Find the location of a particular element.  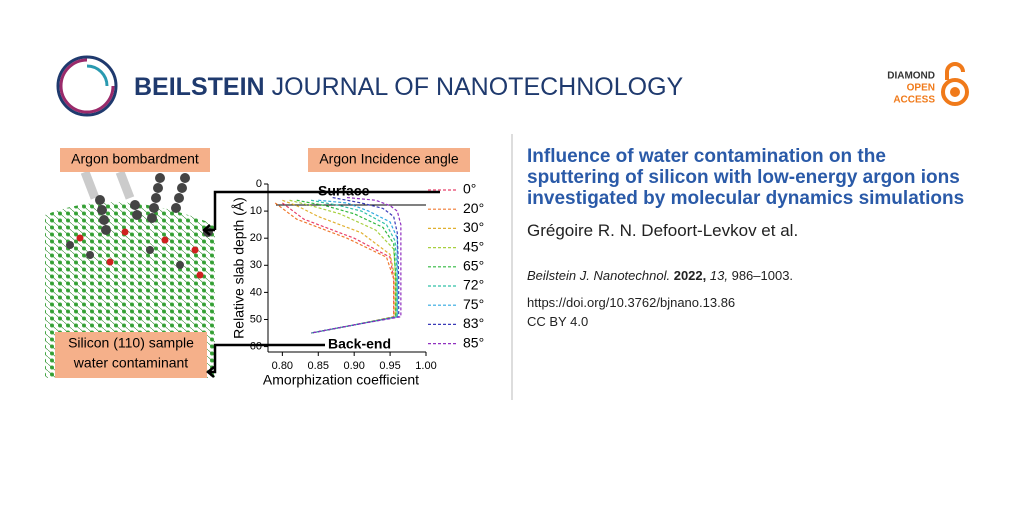

figure-label: Argon Incidence angle is located at coordinates (389, 159).